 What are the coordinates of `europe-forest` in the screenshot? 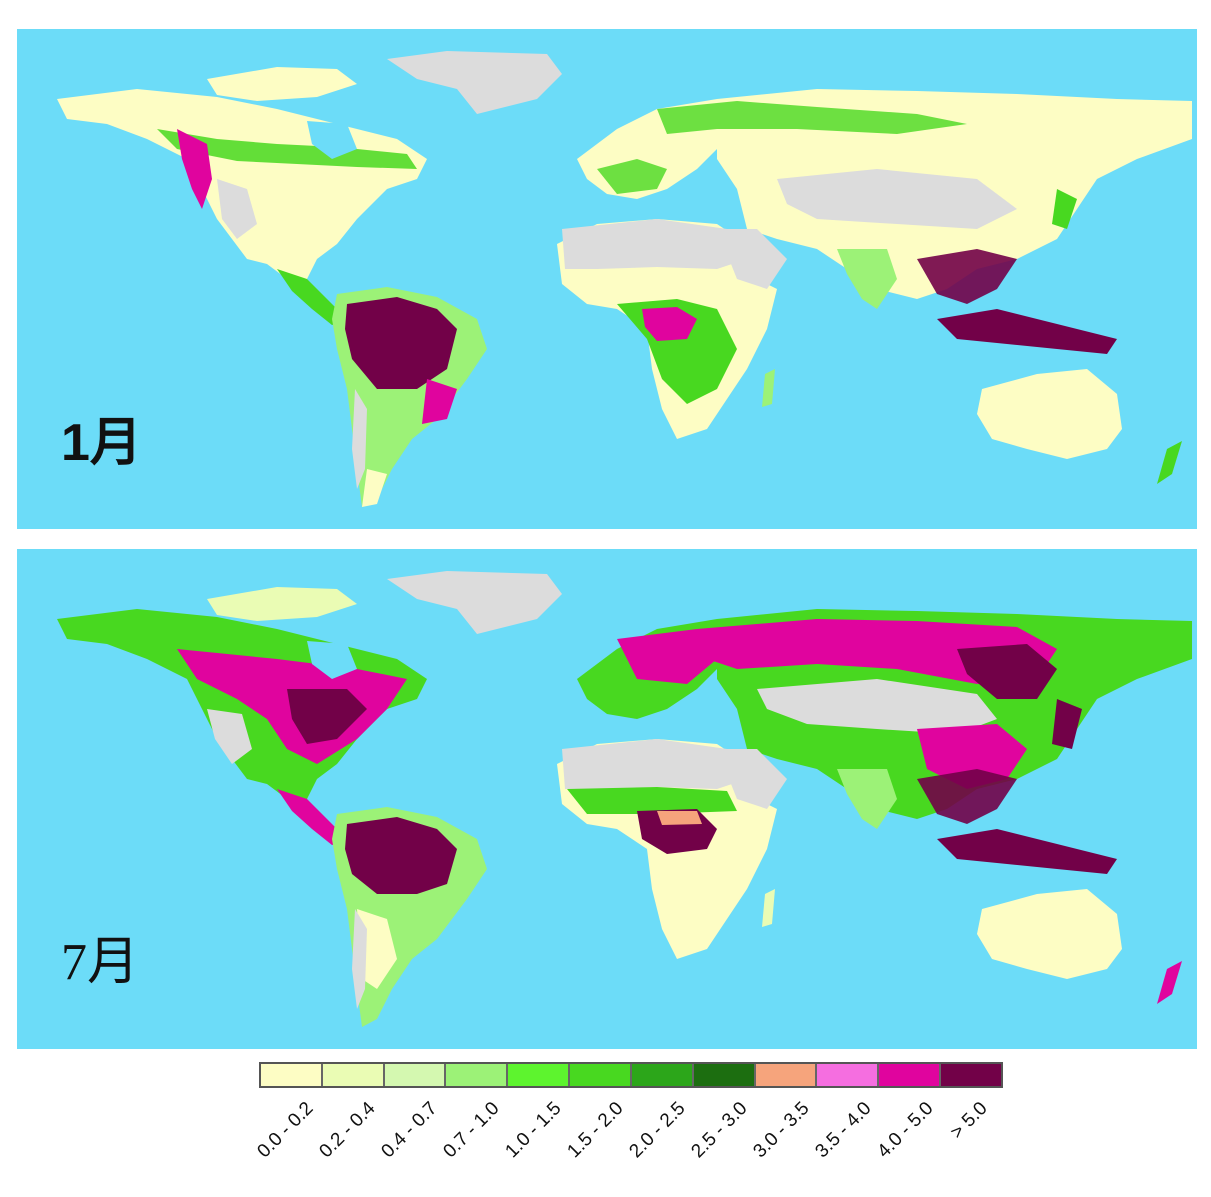 It's located at (667, 656).